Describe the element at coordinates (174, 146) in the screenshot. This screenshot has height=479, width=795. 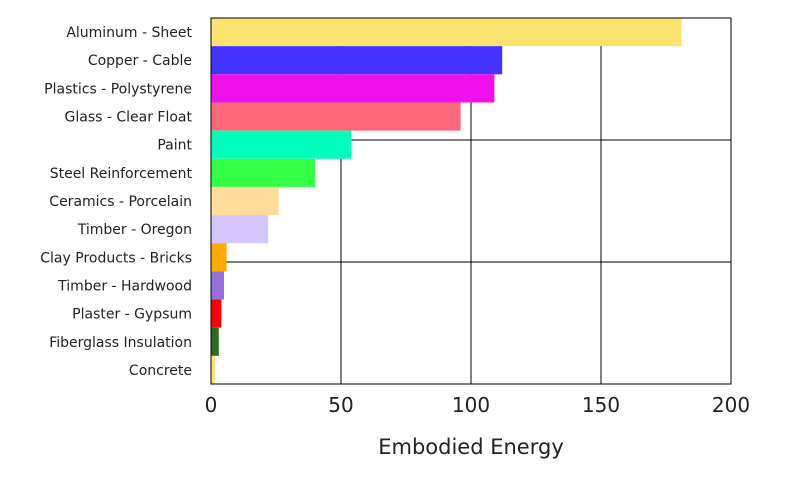
I see `category-label: Paint` at that location.